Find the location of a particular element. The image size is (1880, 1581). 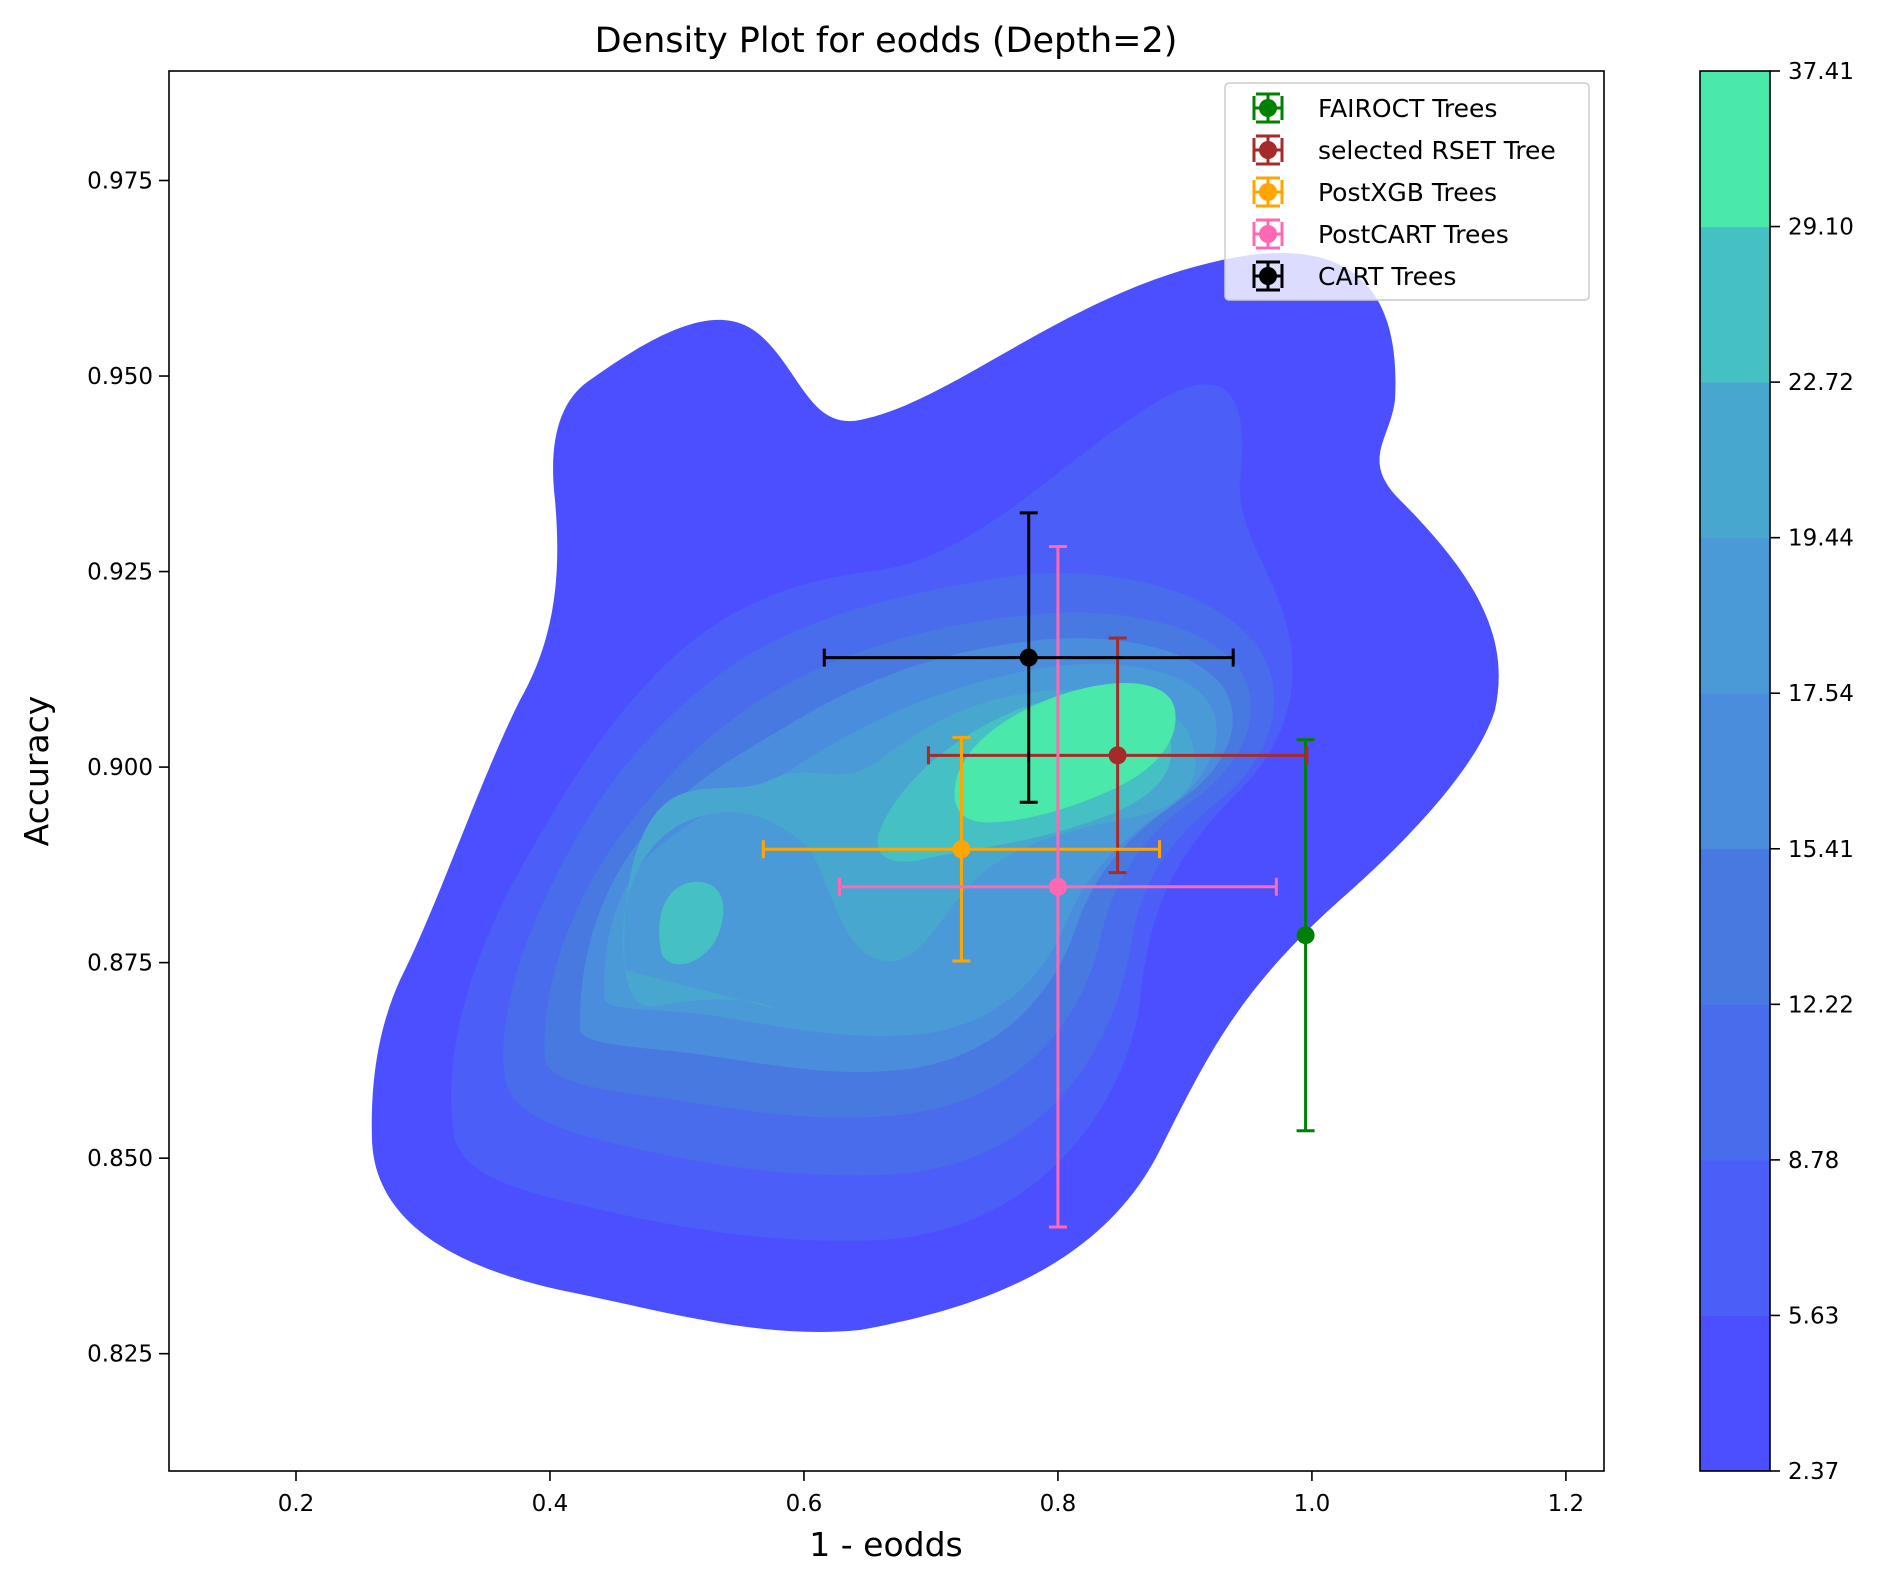

legend-label: PostCART Trees is located at coordinates (1413, 234).